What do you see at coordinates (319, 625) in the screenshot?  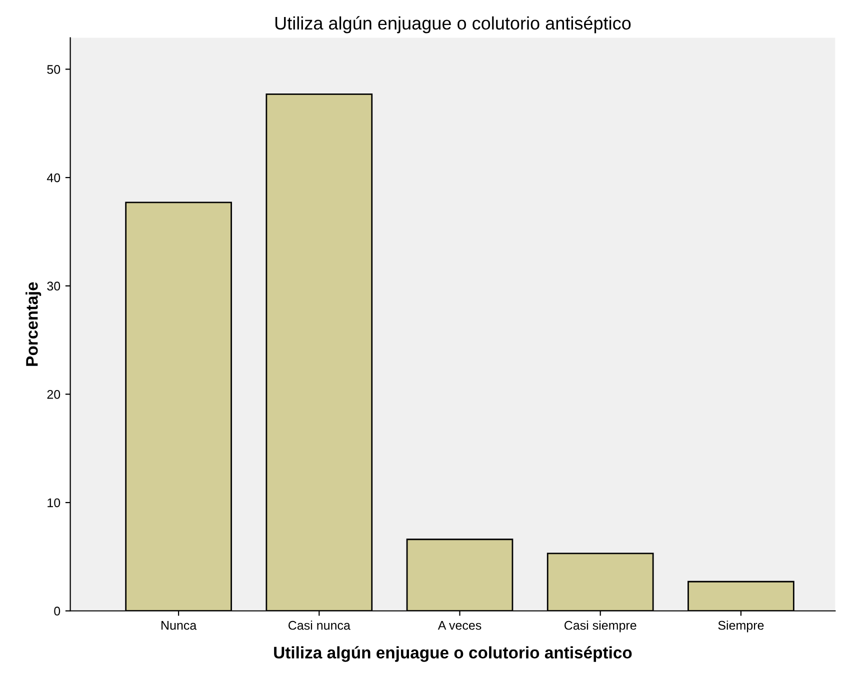 I see `x-tick-label: Casi nunca` at bounding box center [319, 625].